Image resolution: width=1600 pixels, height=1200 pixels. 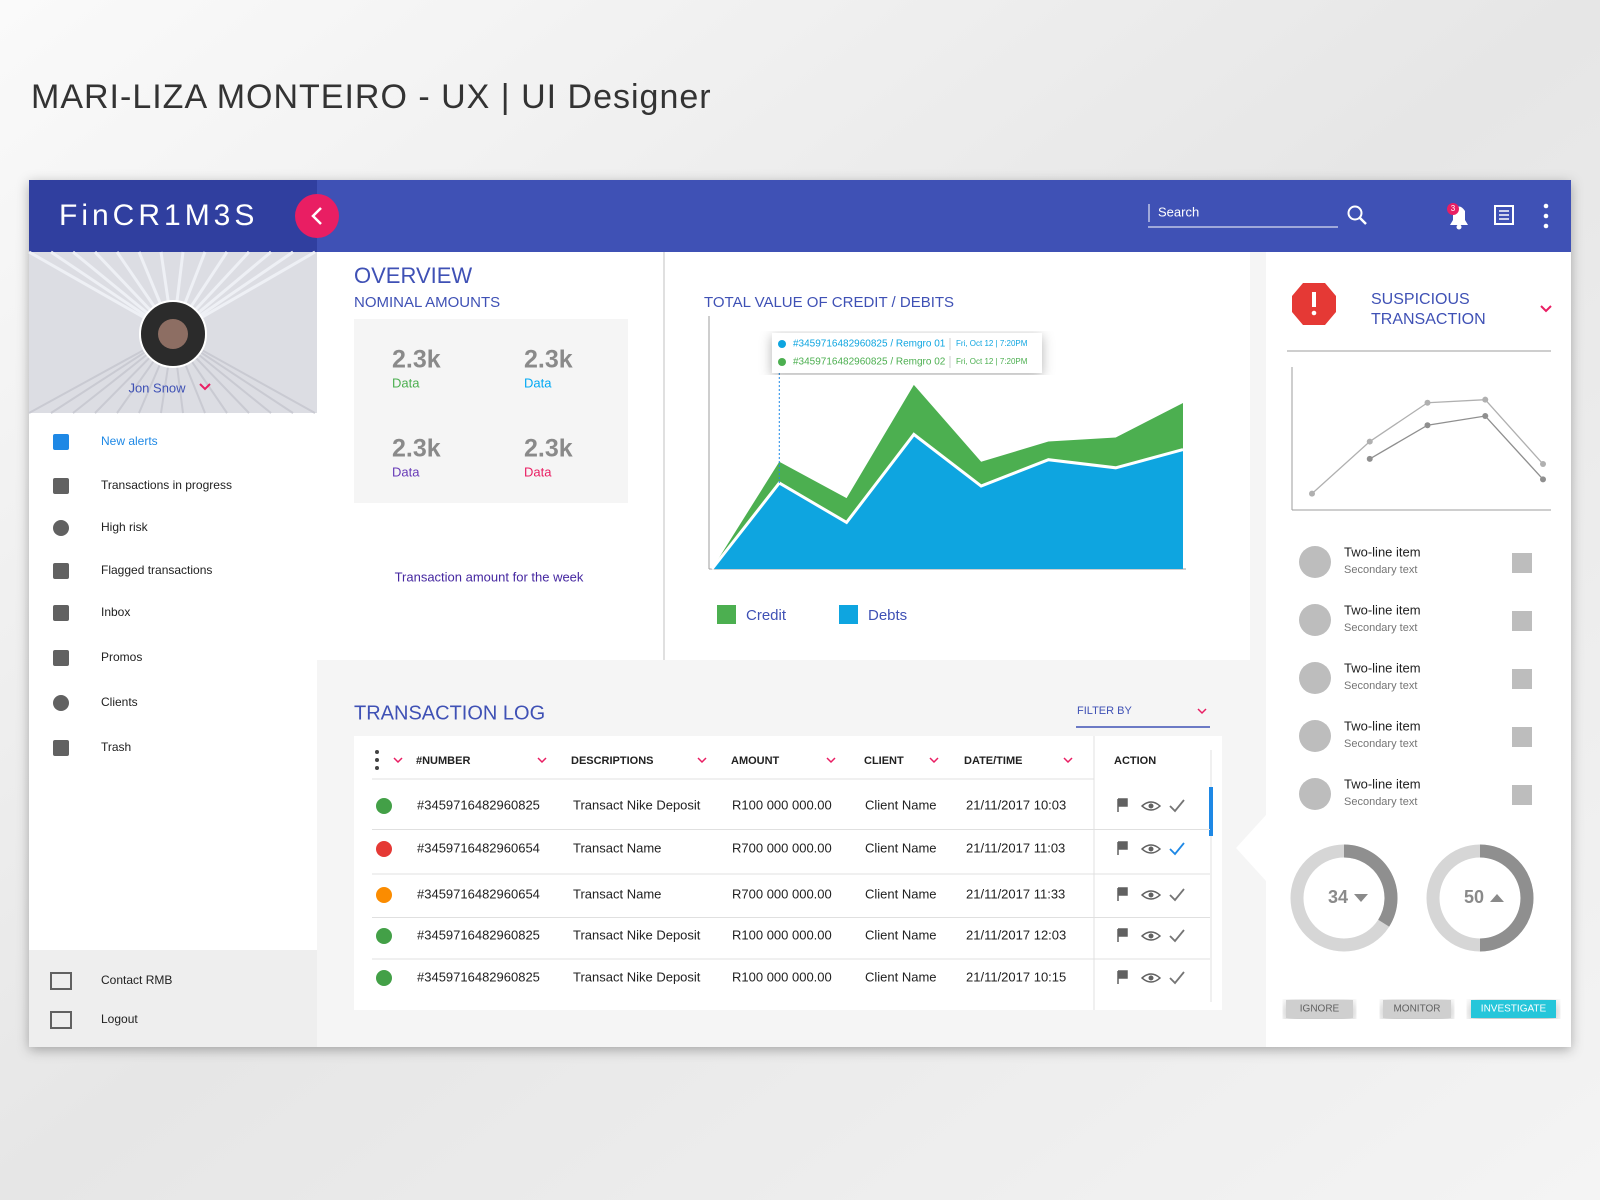 What do you see at coordinates (1504, 215) in the screenshot?
I see `news-icon` at bounding box center [1504, 215].